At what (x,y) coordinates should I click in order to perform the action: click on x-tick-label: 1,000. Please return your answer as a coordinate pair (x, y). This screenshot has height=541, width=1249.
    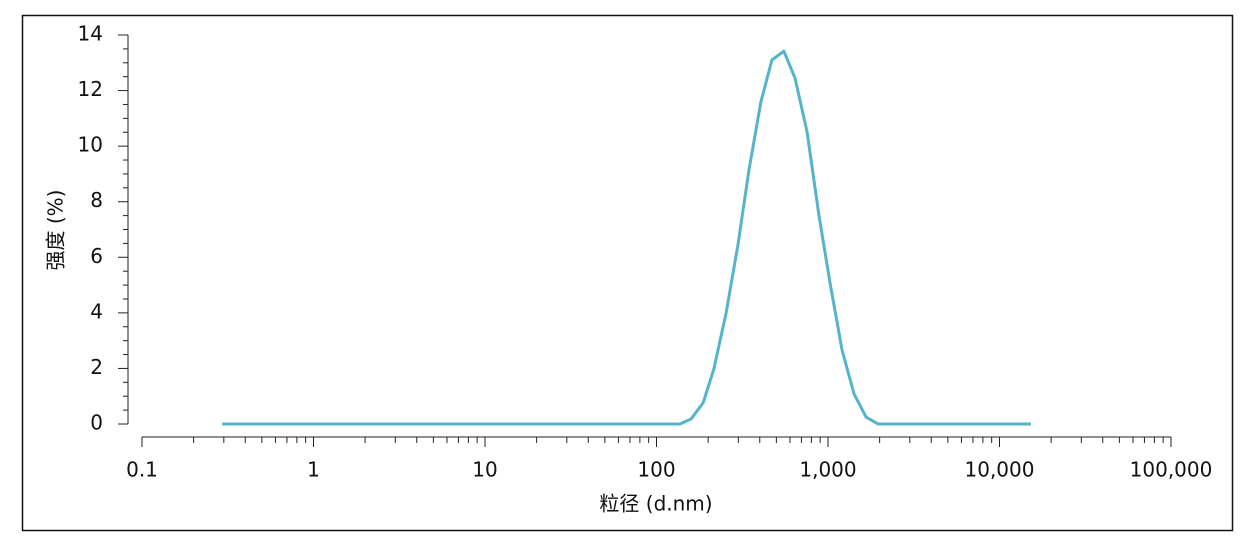
    Looking at the image, I should click on (827, 470).